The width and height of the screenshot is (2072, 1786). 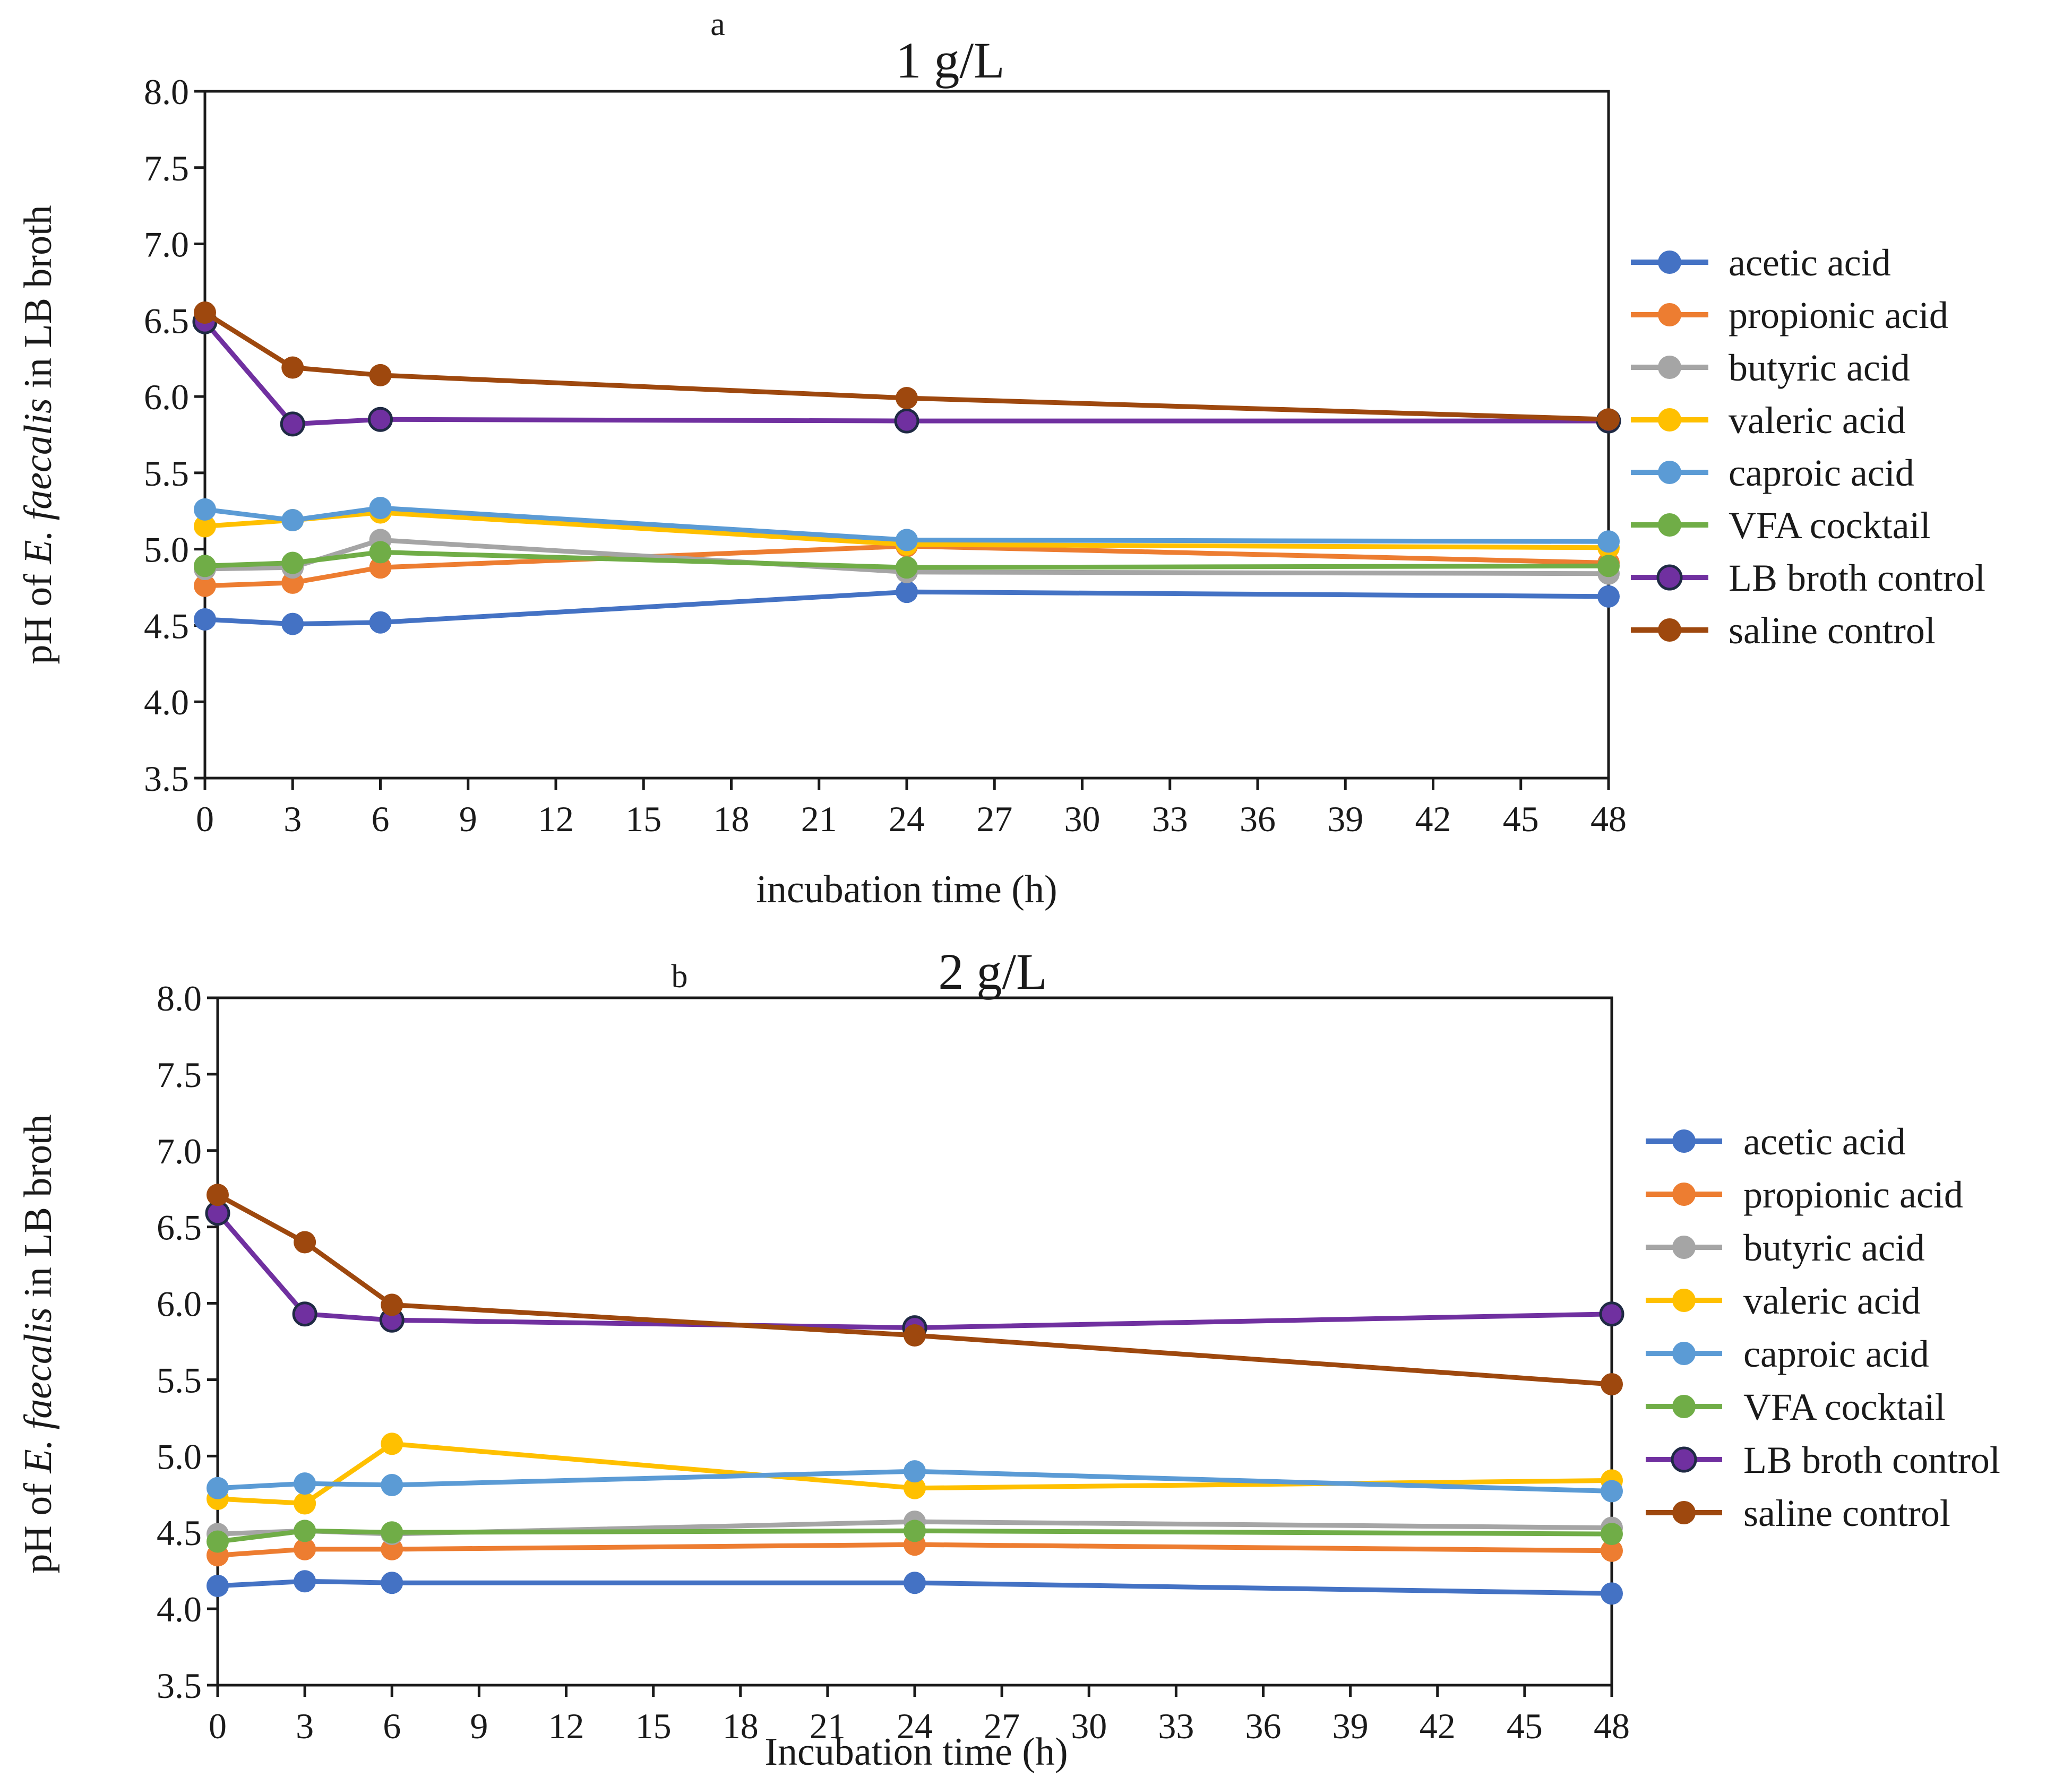 I want to click on legend-label: LB broth control, so click(x=1871, y=1460).